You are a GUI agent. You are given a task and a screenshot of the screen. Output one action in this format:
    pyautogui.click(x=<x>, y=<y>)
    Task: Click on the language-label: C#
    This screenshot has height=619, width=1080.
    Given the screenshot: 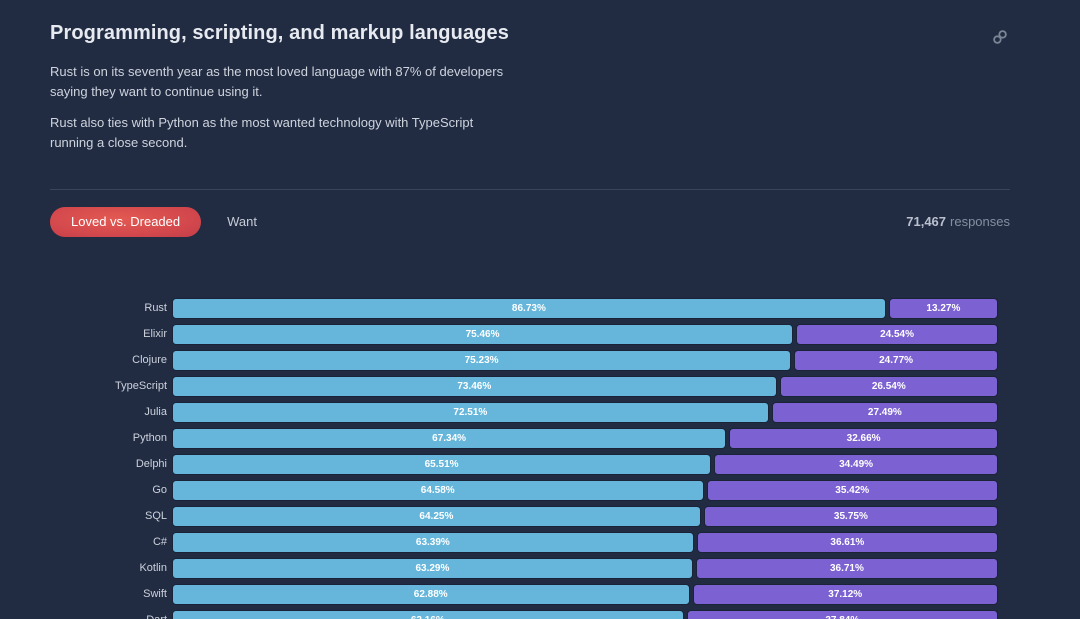 What is the action you would take?
    pyautogui.click(x=159, y=542)
    